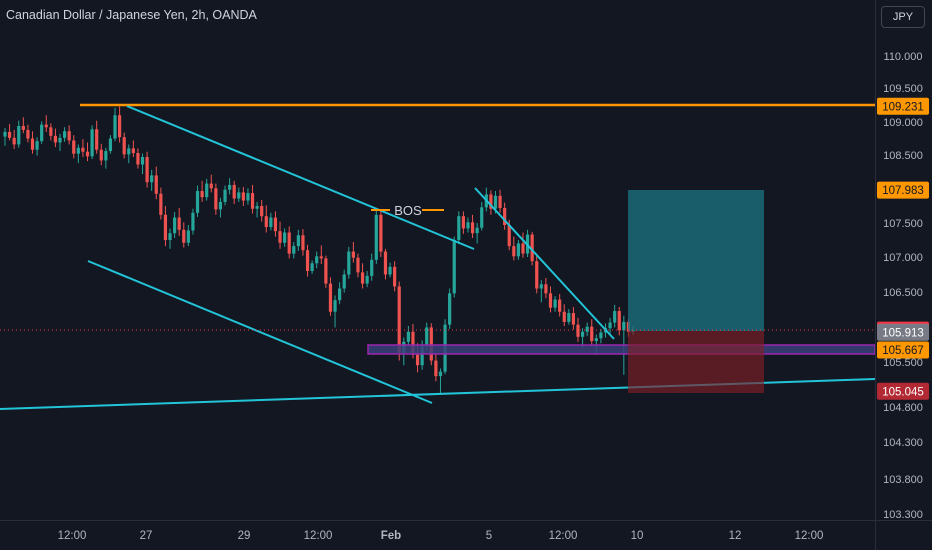 The image size is (932, 550). I want to click on price-tag-label: 105.667, so click(903, 351).